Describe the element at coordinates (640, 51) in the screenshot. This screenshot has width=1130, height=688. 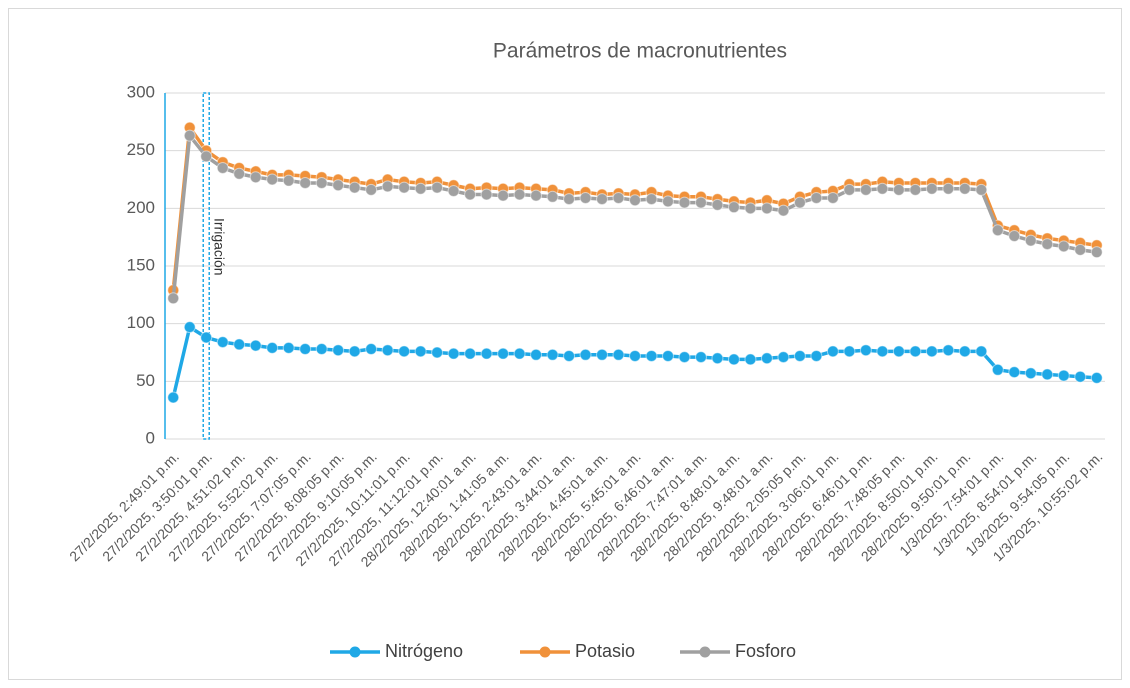
I see `chart-title: Parámetros de macronutrientes` at that location.